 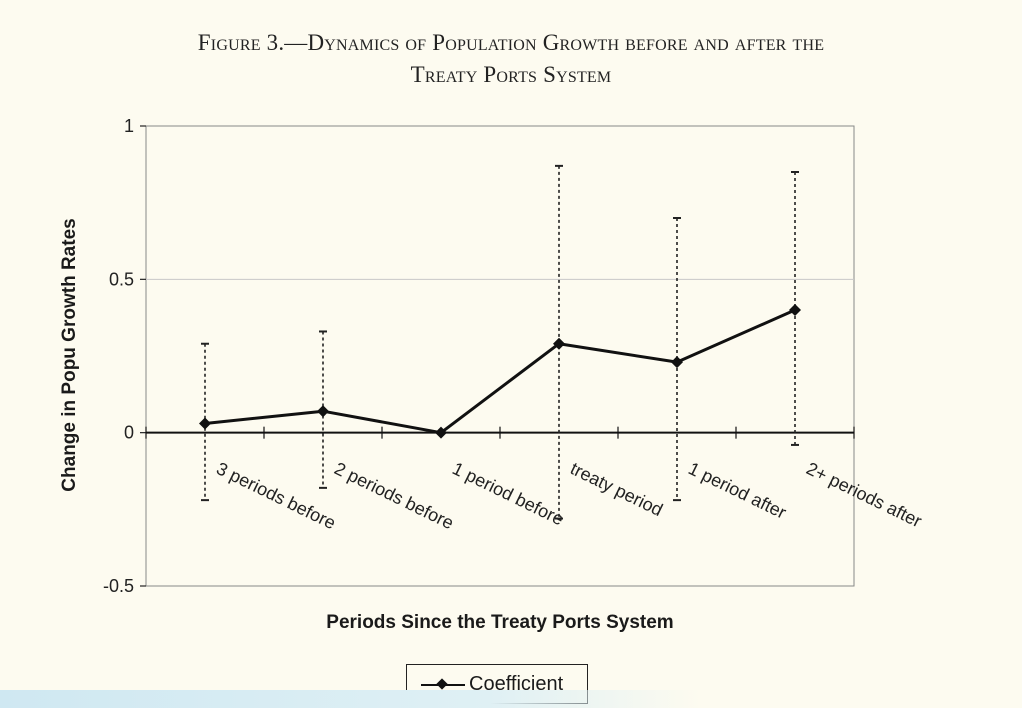 What do you see at coordinates (118, 586) in the screenshot?
I see `y-tick-label: -0.5` at bounding box center [118, 586].